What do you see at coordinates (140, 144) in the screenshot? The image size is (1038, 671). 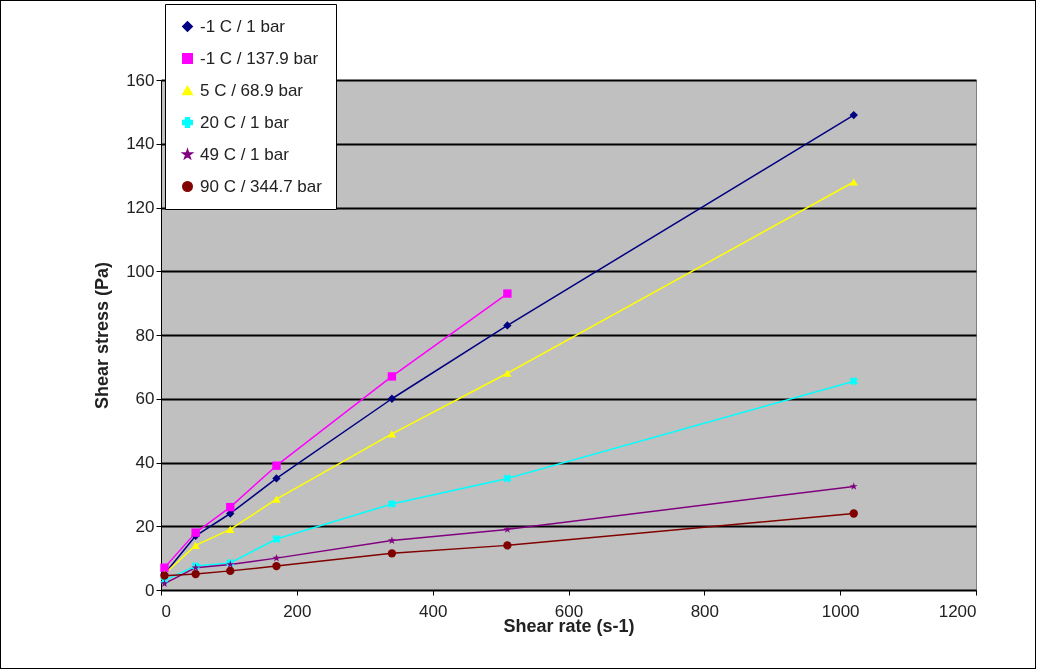 I see `y-tick-label: 140` at bounding box center [140, 144].